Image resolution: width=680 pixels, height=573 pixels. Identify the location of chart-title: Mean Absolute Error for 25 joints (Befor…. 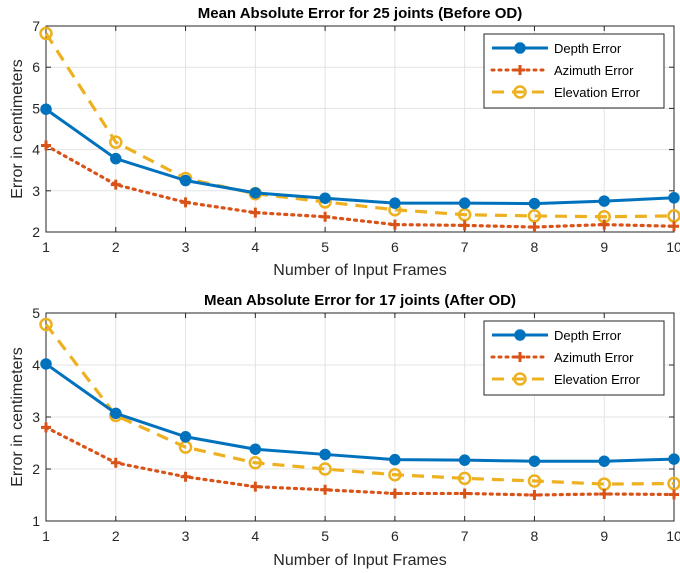
(360, 13).